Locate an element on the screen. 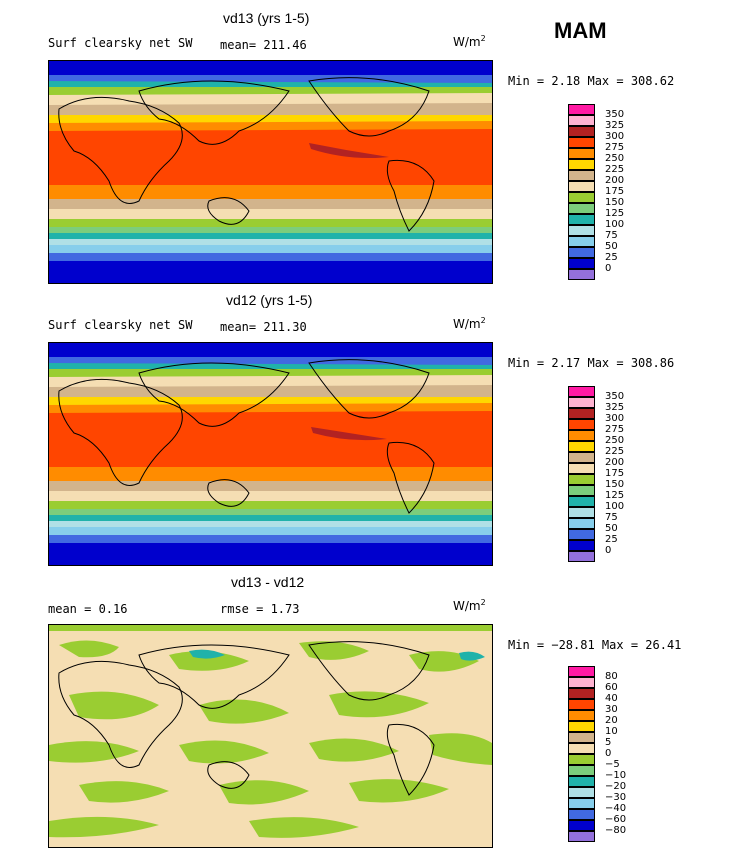  colorbar-label: −10 is located at coordinates (616, 775).